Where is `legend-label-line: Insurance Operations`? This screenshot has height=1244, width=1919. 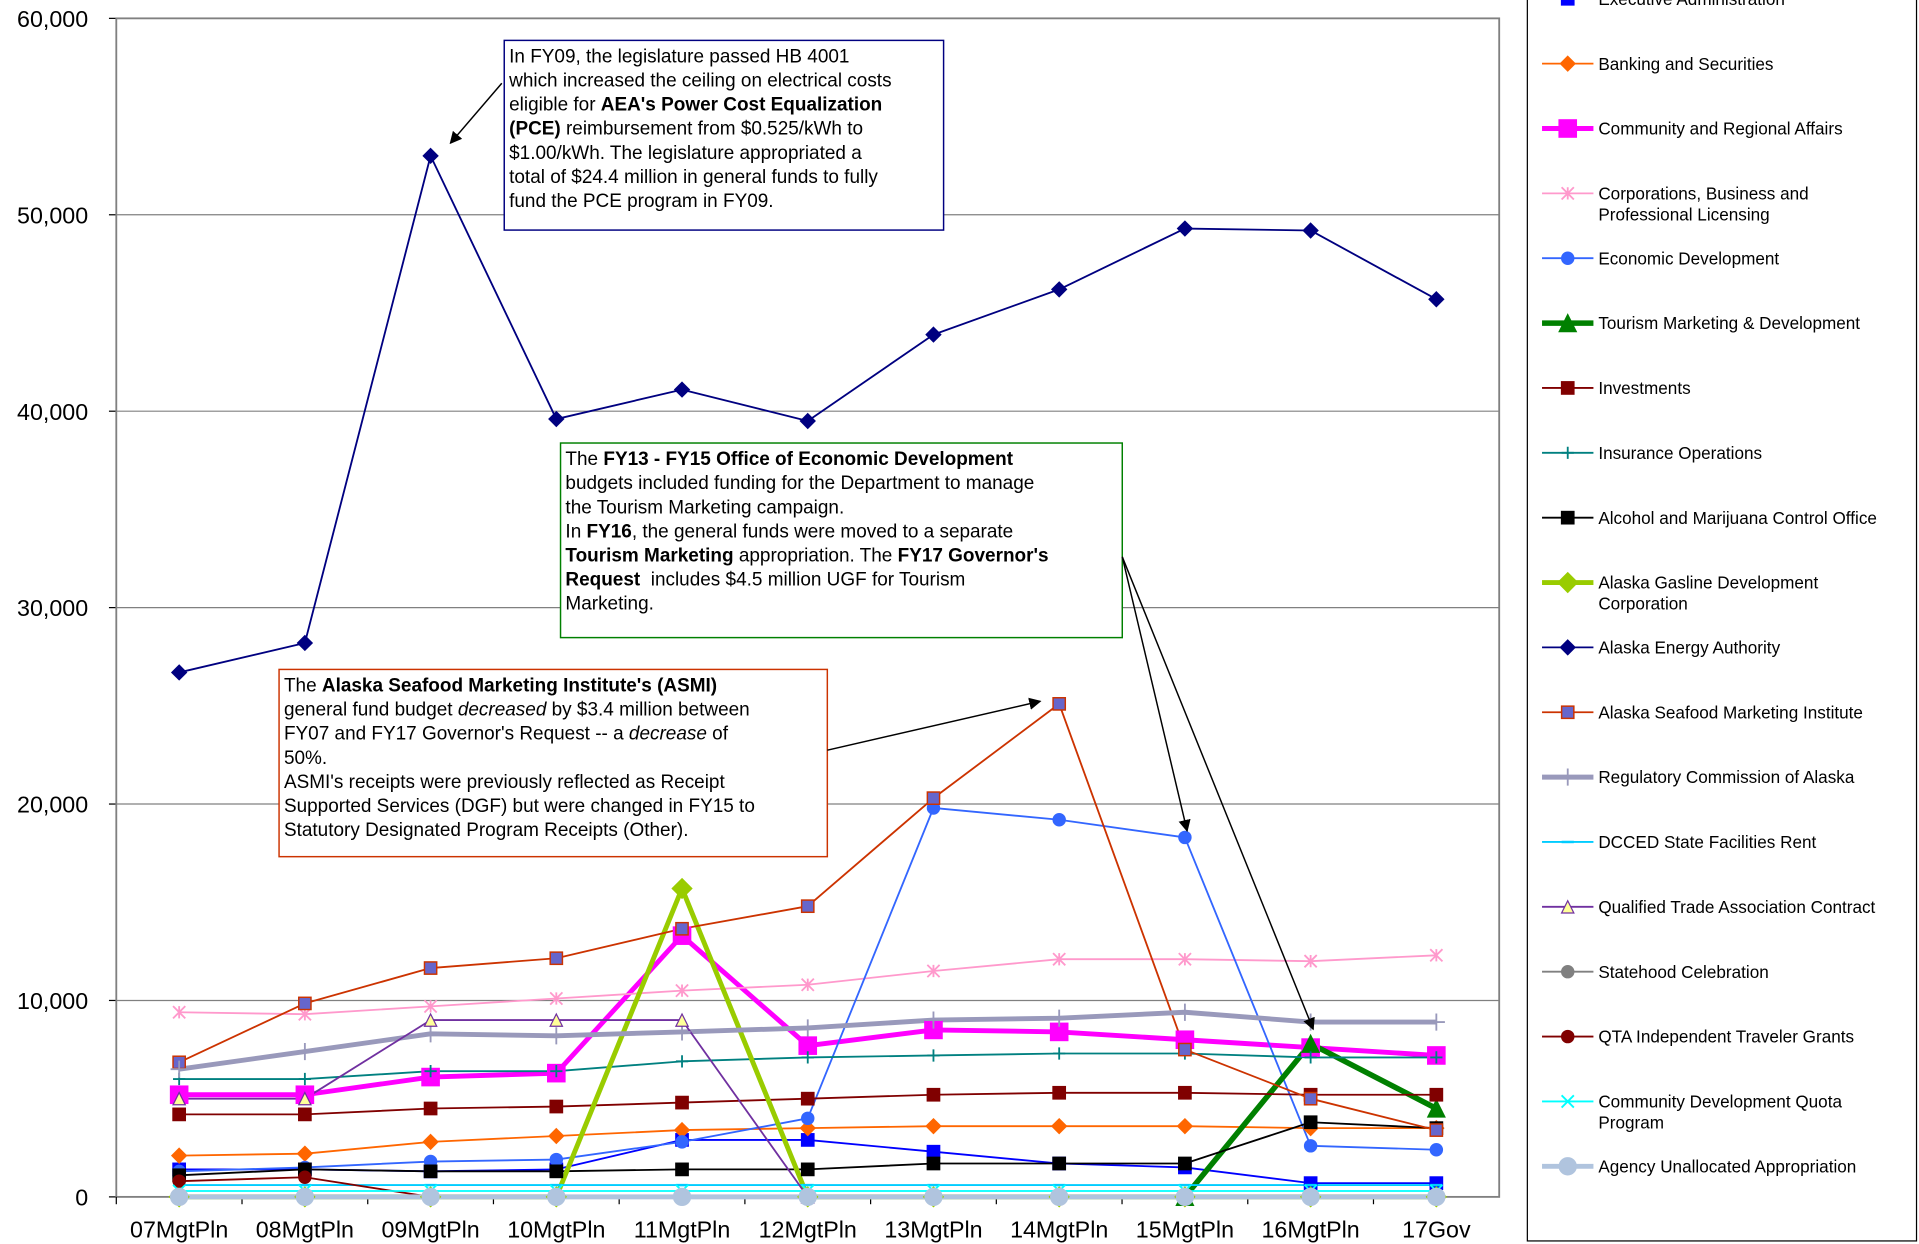
legend-label-line: Insurance Operations is located at coordinates (1680, 453).